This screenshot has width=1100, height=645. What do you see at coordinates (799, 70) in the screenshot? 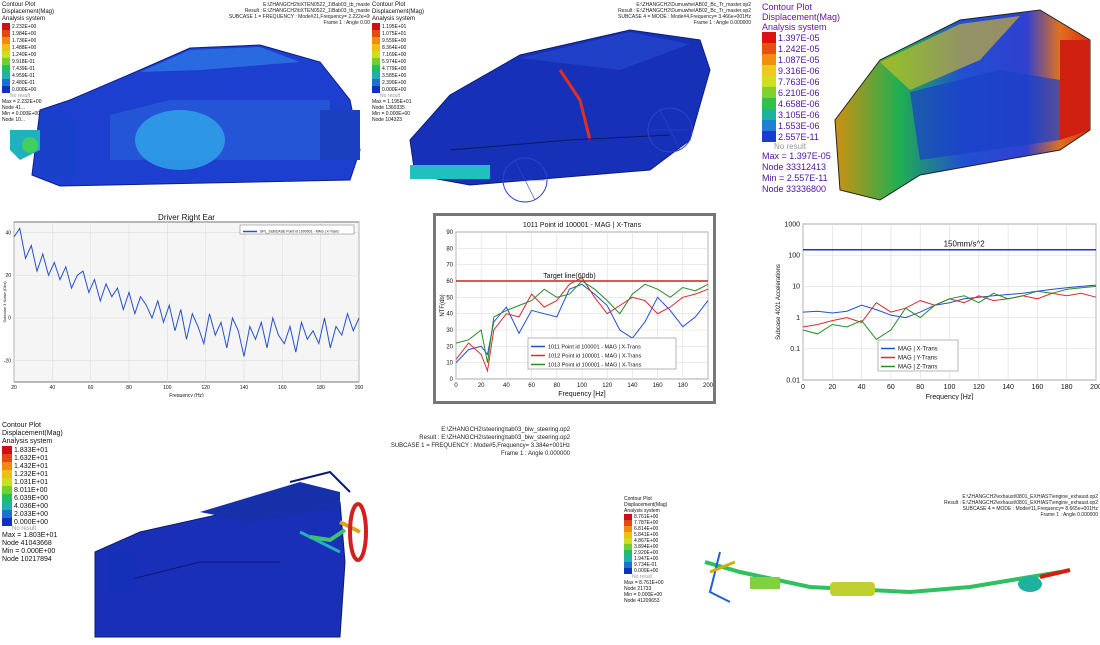
I see `legend-value: 9.316E-06` at bounding box center [799, 70].